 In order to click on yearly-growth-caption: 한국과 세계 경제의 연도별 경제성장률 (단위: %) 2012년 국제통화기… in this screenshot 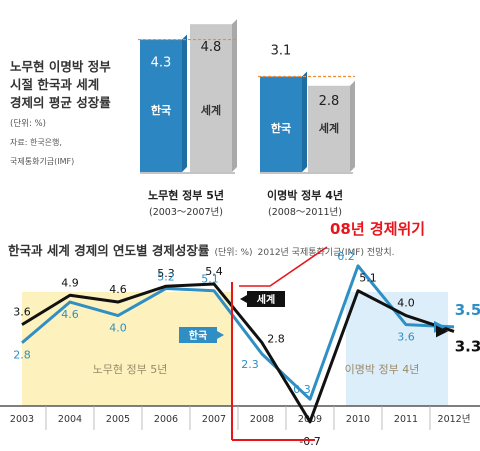, I will do `click(201, 249)`.